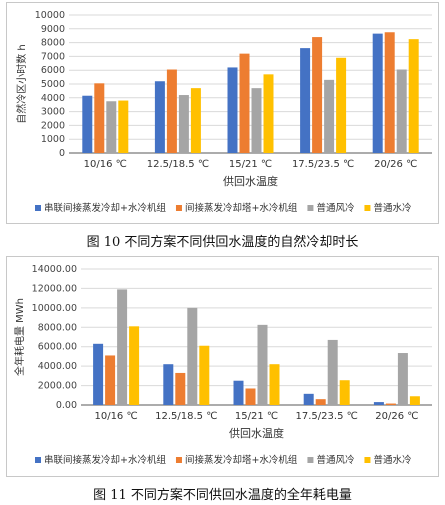  Describe the element at coordinates (54, 308) in the screenshot. I see `y-tick-label: 10000.00` at that location.